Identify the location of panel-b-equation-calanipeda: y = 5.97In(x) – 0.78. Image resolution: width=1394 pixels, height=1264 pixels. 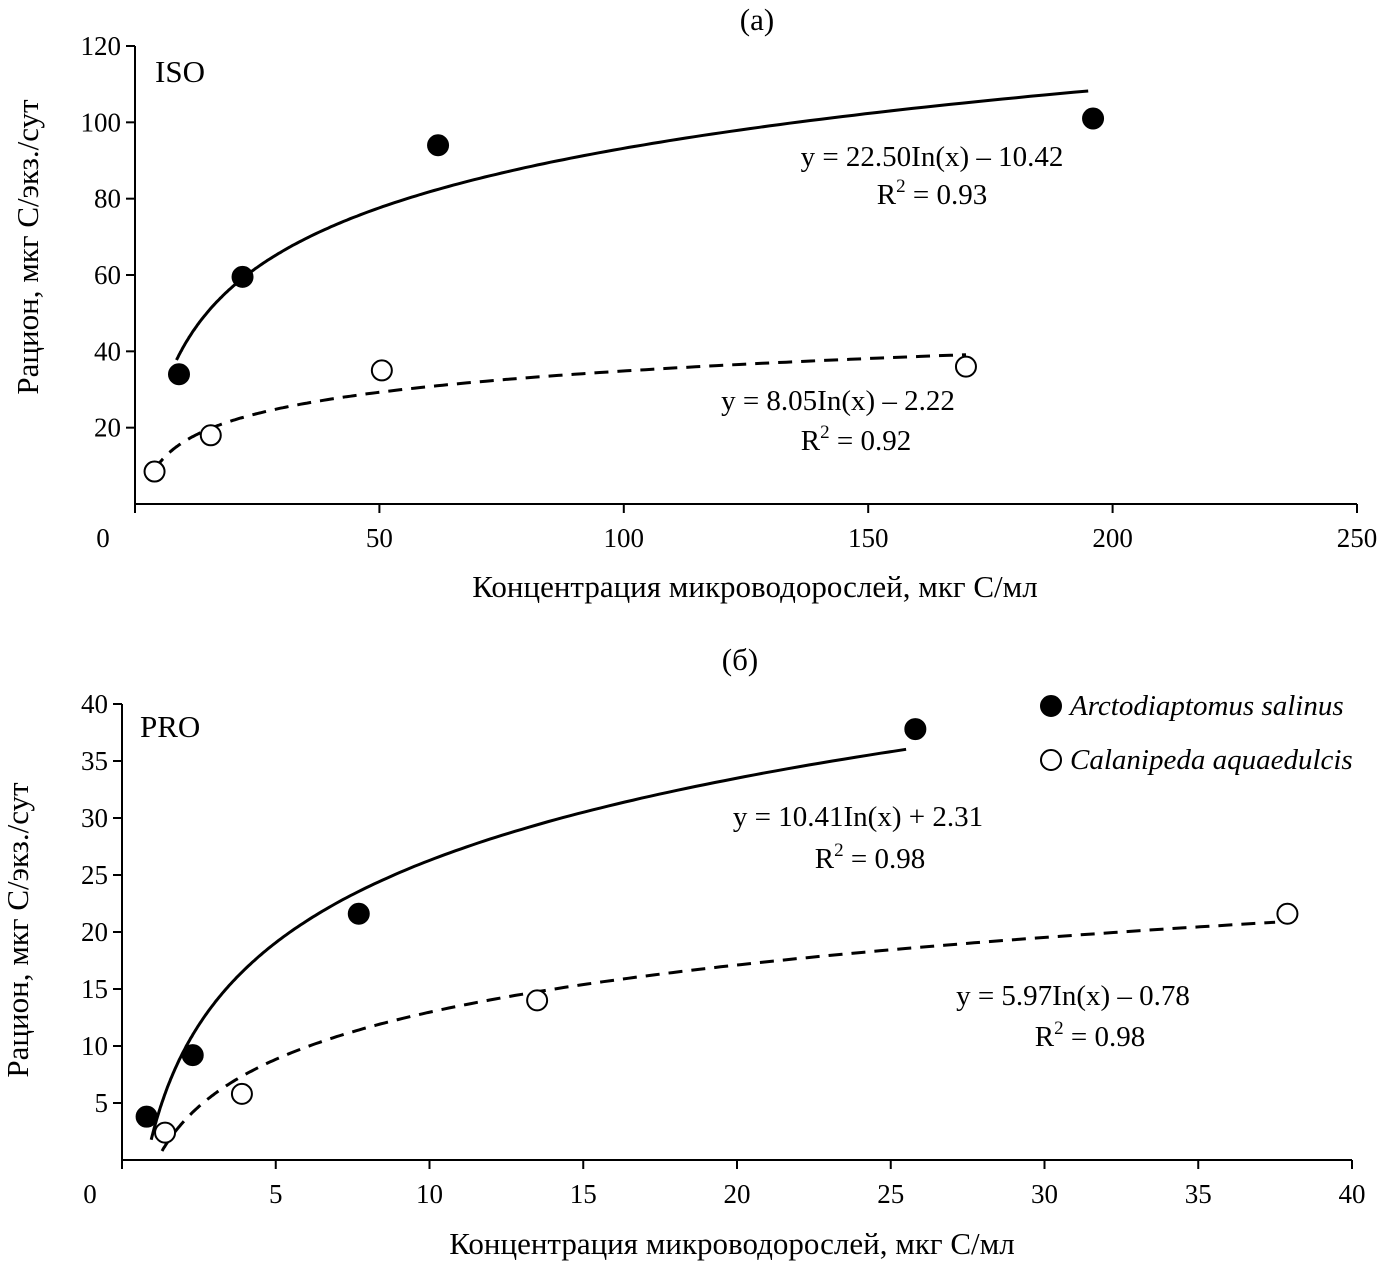
(1073, 996).